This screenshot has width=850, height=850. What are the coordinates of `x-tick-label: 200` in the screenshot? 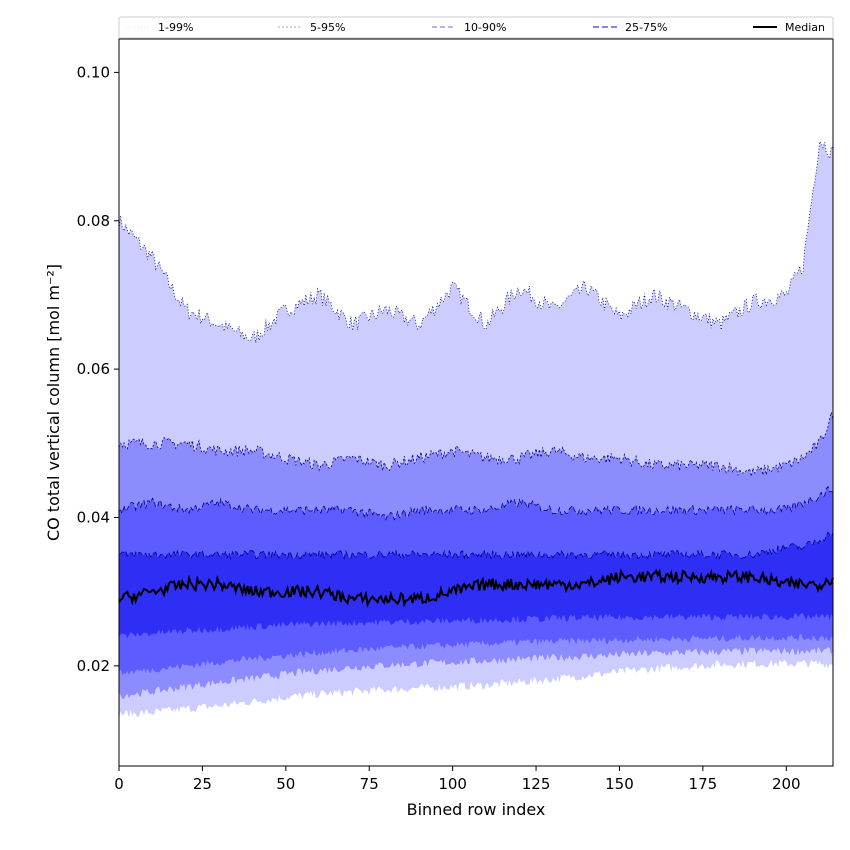 It's located at (786, 784).